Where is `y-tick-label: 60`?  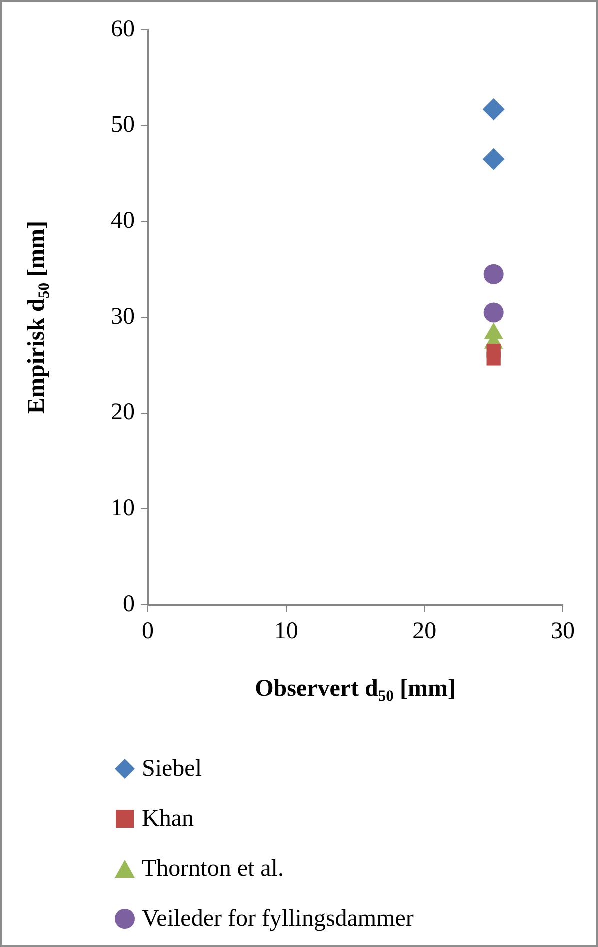 y-tick-label: 60 is located at coordinates (123, 29).